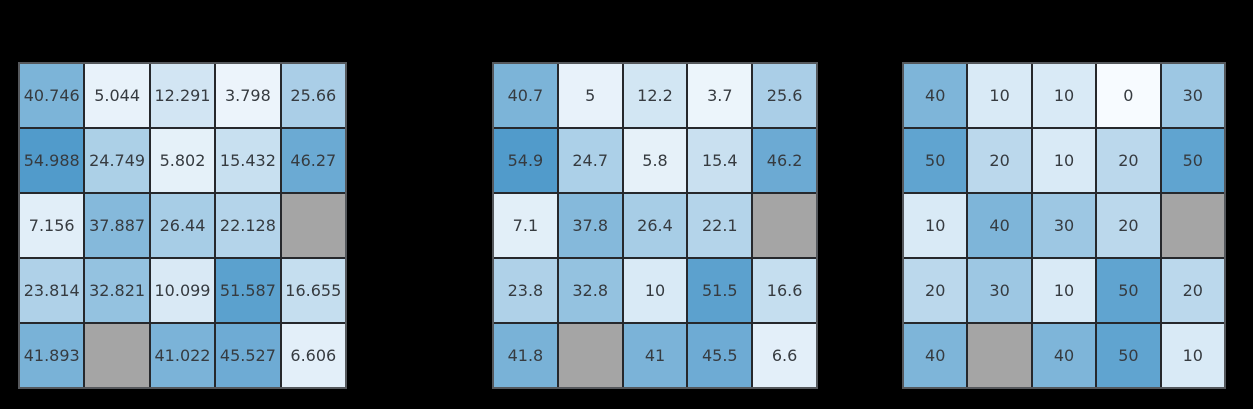  I want to click on heatmap-cell: 41.8, so click(525, 355).